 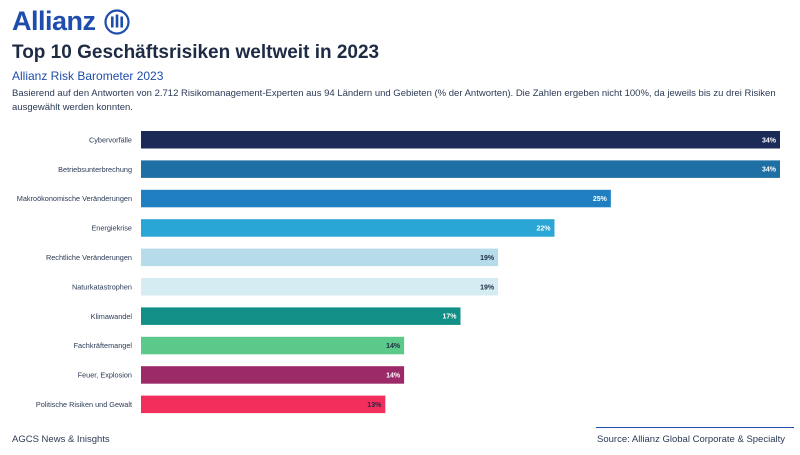 I want to click on value-label: 22%, so click(x=543, y=228).